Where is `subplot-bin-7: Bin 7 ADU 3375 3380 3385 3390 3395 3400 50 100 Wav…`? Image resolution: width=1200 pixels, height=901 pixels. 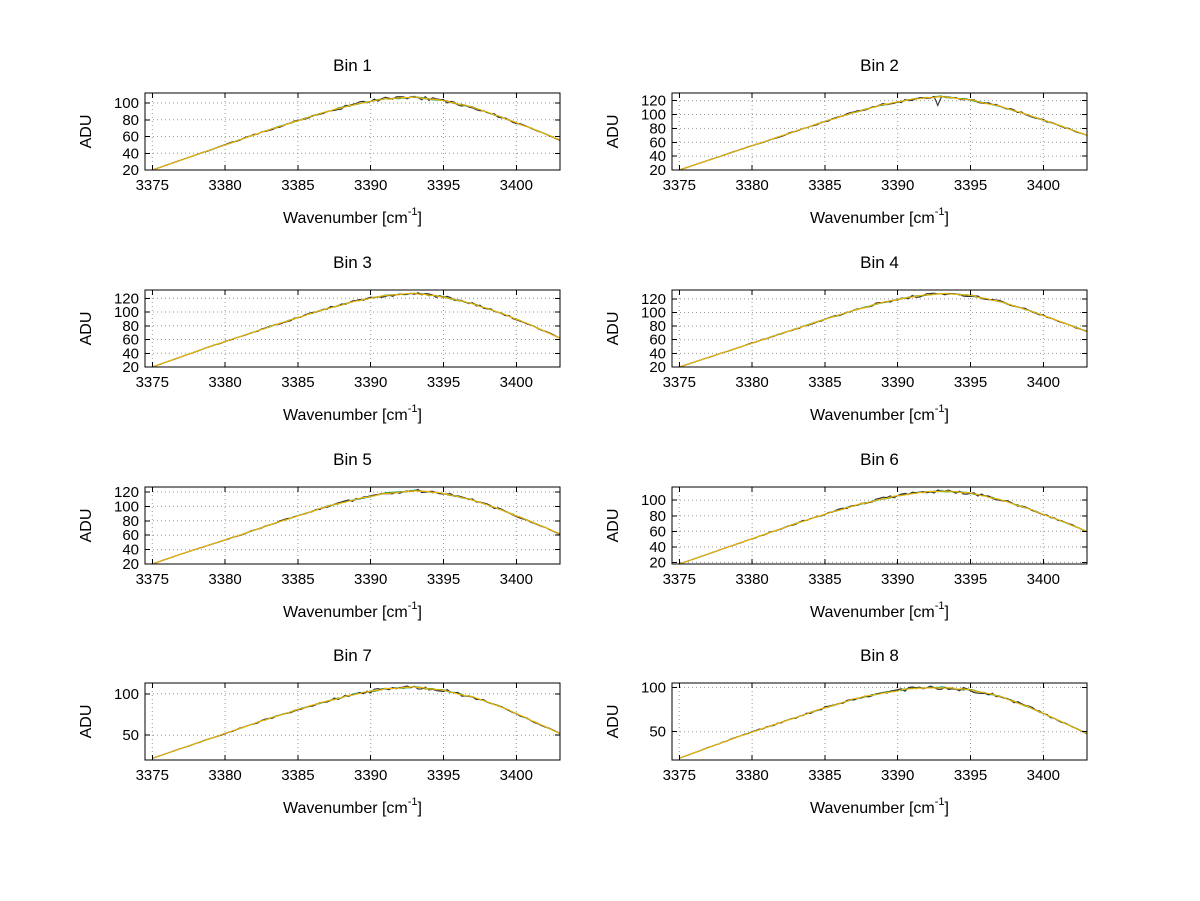
subplot-bin-7: Bin 7 ADU 3375 3380 3385 3390 3395 3400 50 100 Wav… is located at coordinates (323, 741).